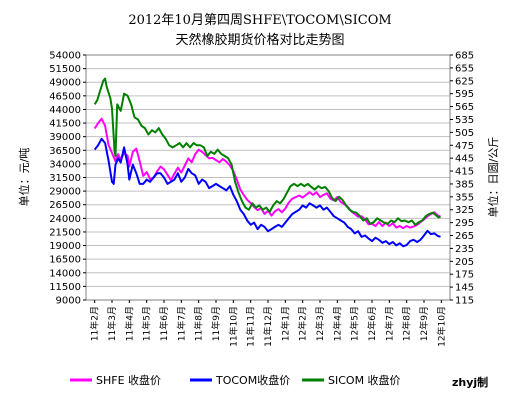 The height and width of the screenshot is (403, 521). Describe the element at coordinates (233, 326) in the screenshot. I see `x-tick-label: 11年10月` at that location.